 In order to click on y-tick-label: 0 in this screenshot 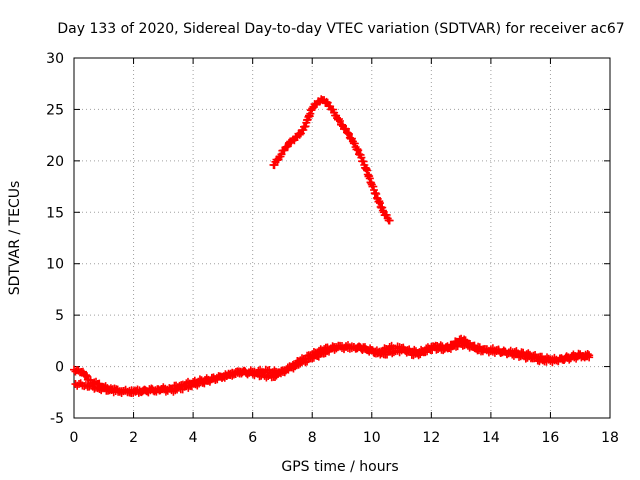, I will do `click(59, 368)`.